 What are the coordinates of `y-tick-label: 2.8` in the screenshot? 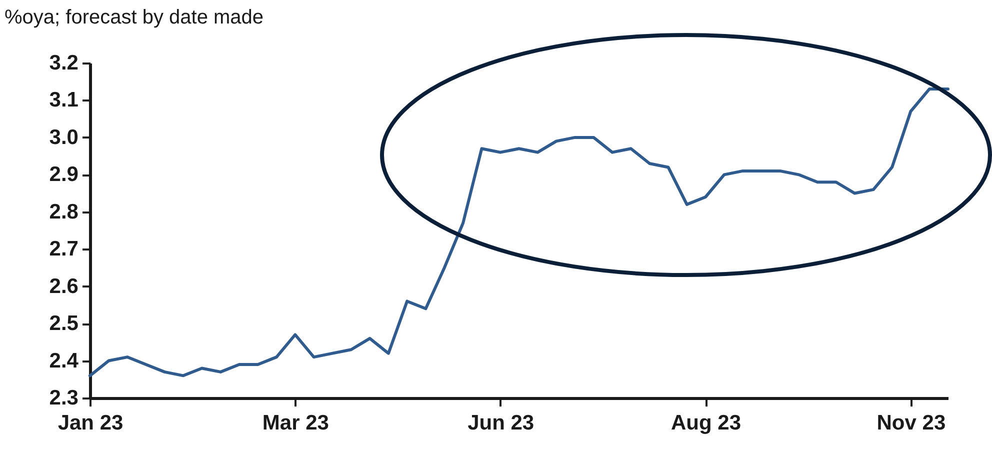 It's located at (64, 212).